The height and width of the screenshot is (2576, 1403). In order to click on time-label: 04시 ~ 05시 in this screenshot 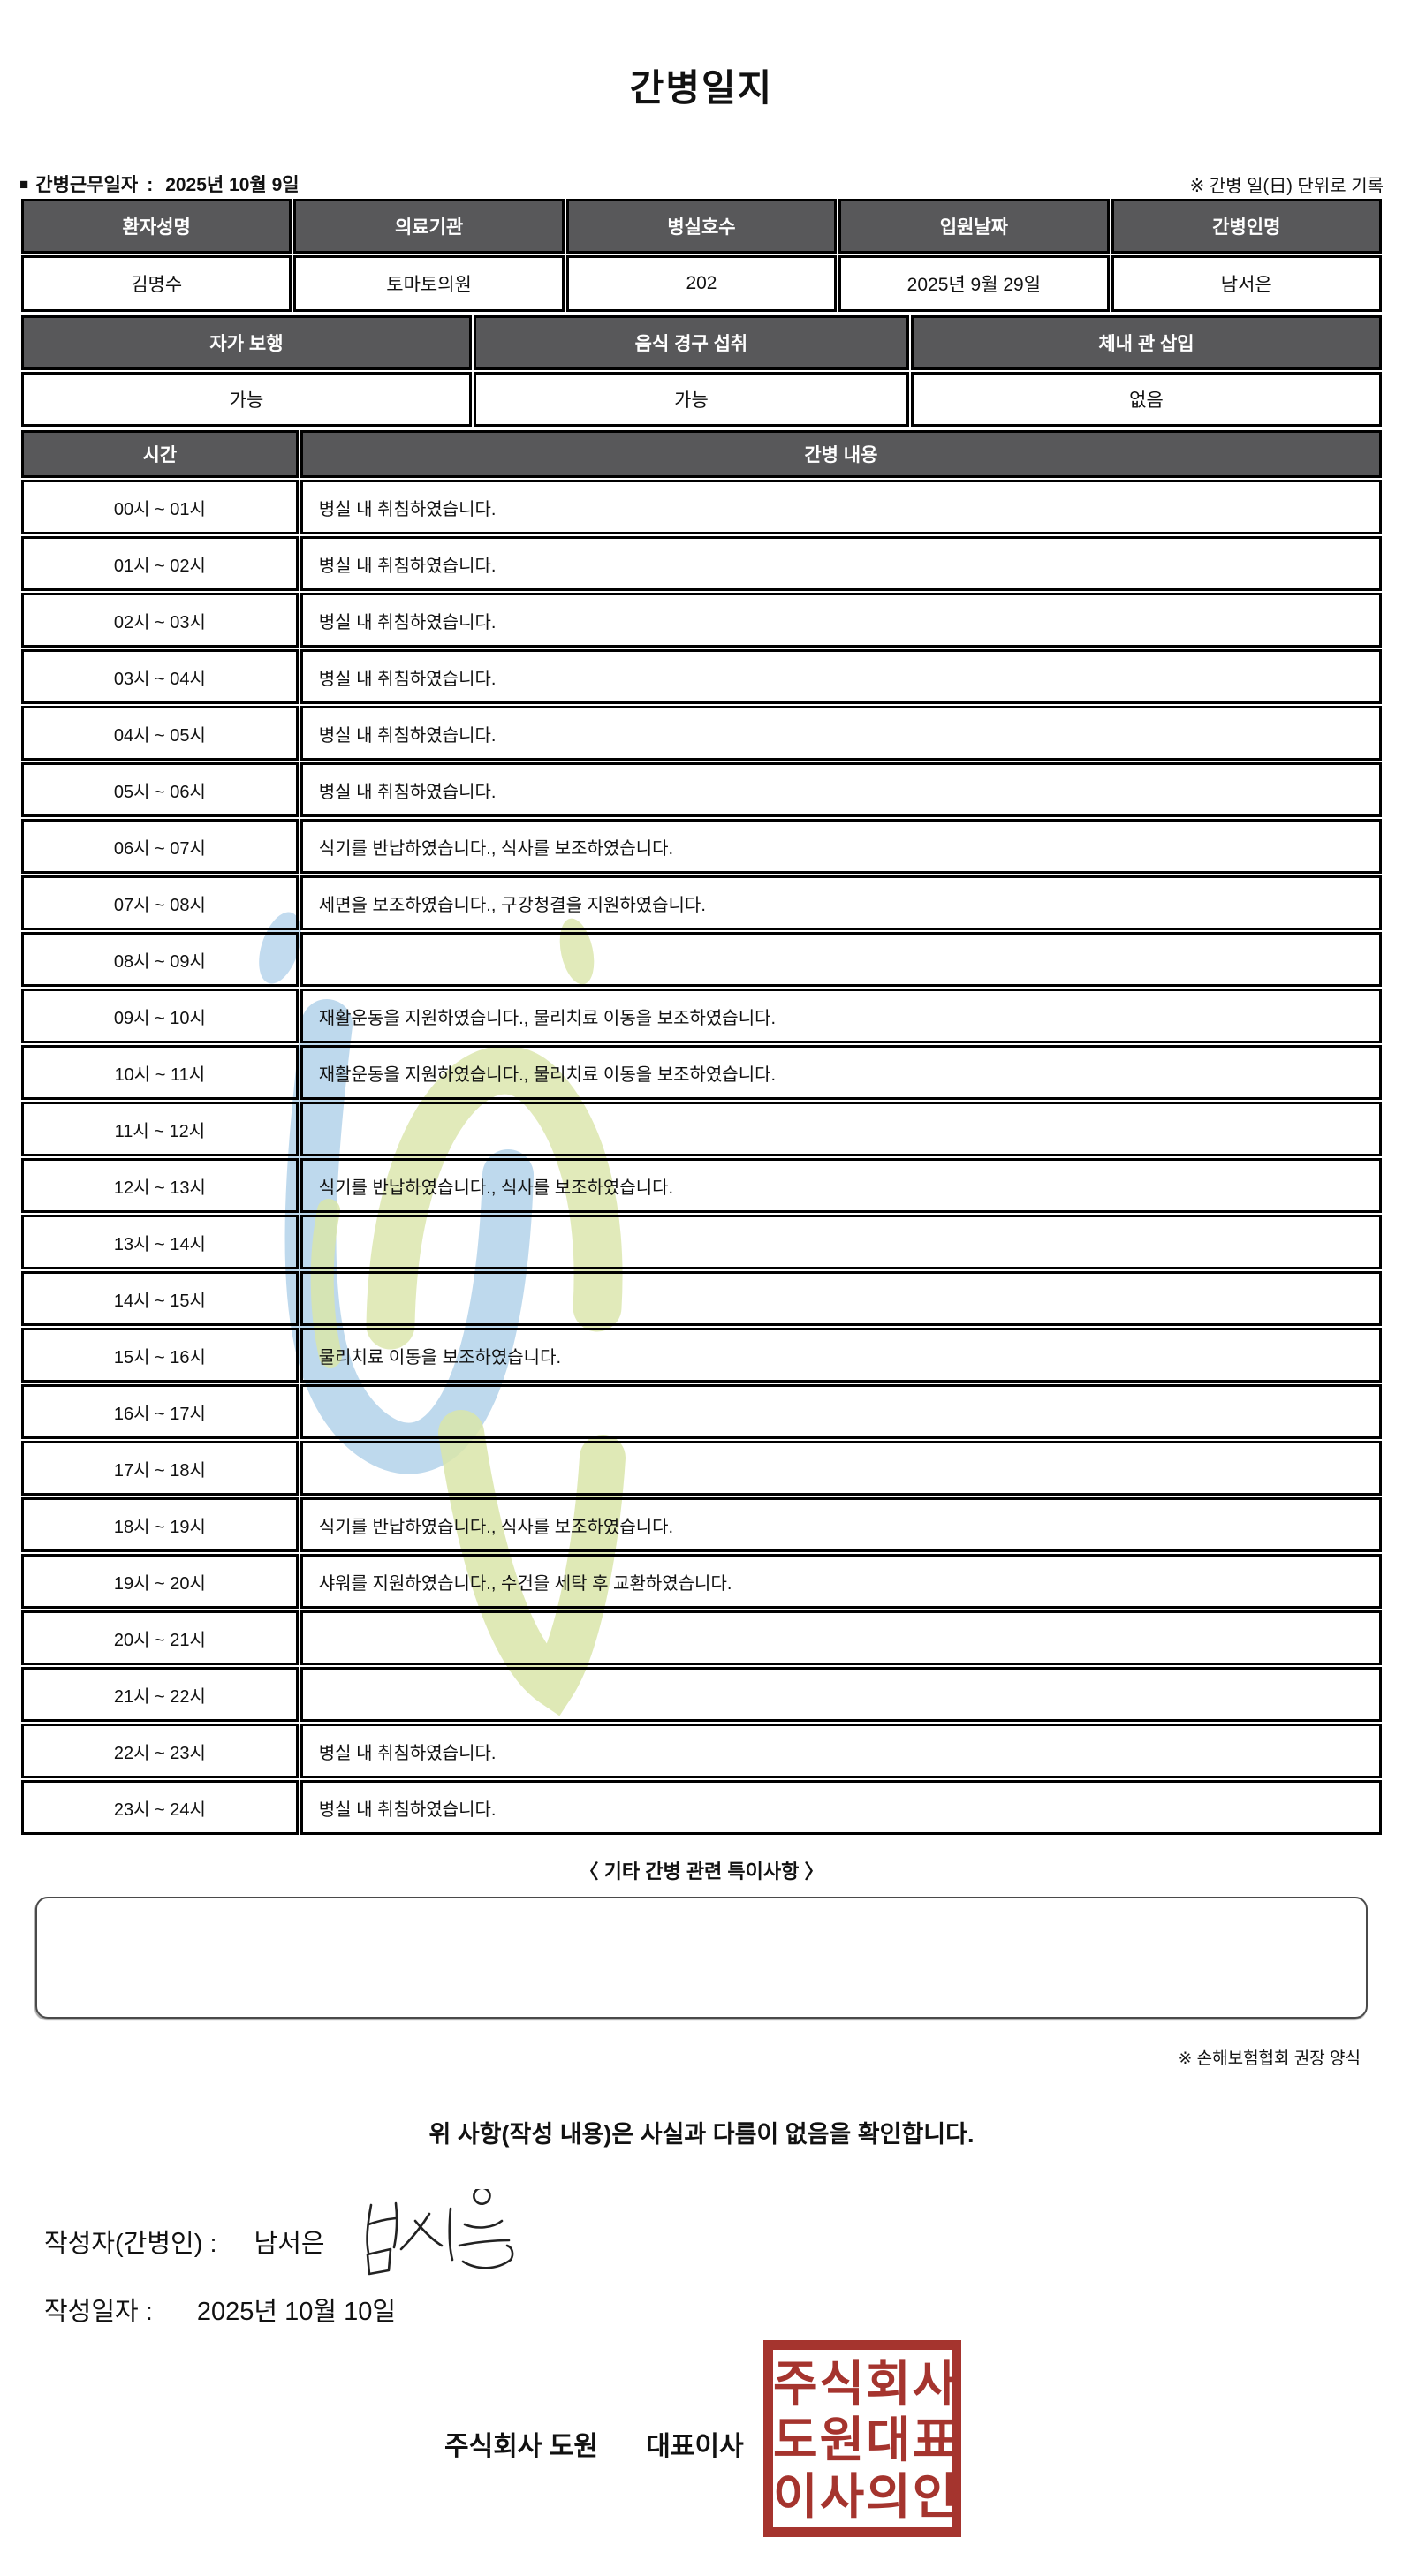, I will do `click(160, 734)`.